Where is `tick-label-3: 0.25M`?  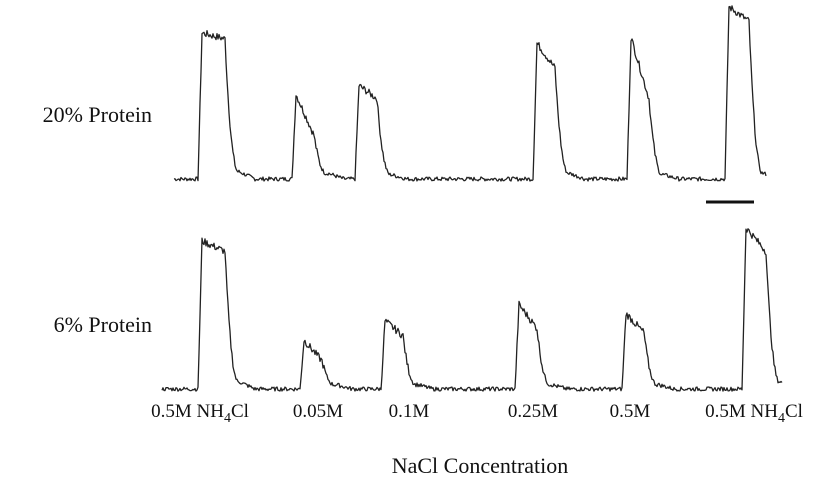 tick-label-3: 0.25M is located at coordinates (533, 411).